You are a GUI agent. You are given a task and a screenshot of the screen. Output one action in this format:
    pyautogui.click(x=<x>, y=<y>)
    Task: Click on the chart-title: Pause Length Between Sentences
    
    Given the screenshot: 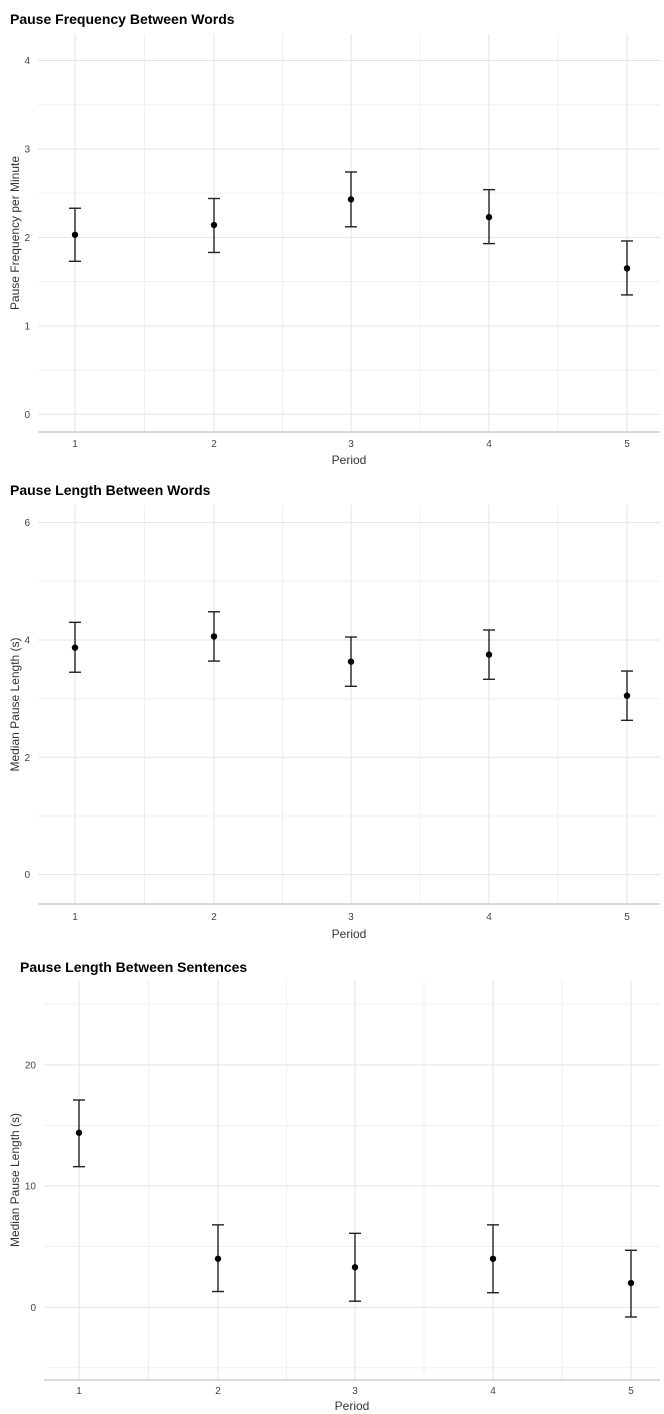 What is the action you would take?
    pyautogui.click(x=133, y=967)
    